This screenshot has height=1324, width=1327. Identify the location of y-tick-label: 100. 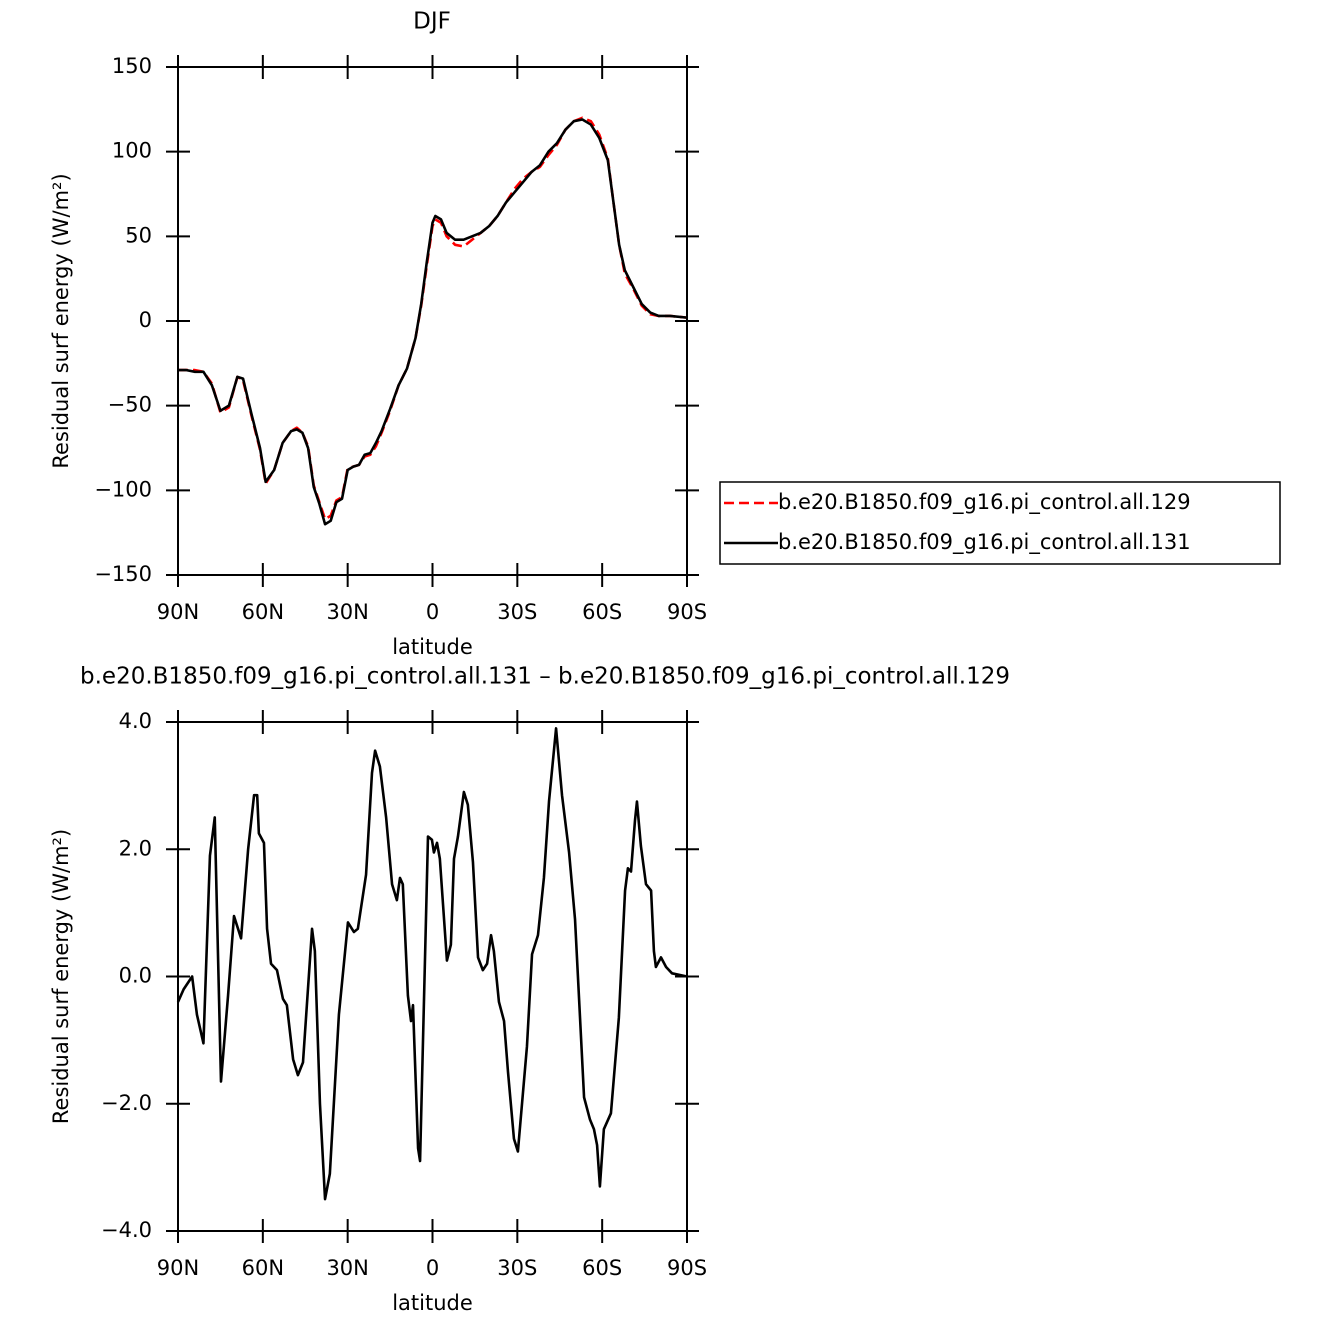
(132, 151).